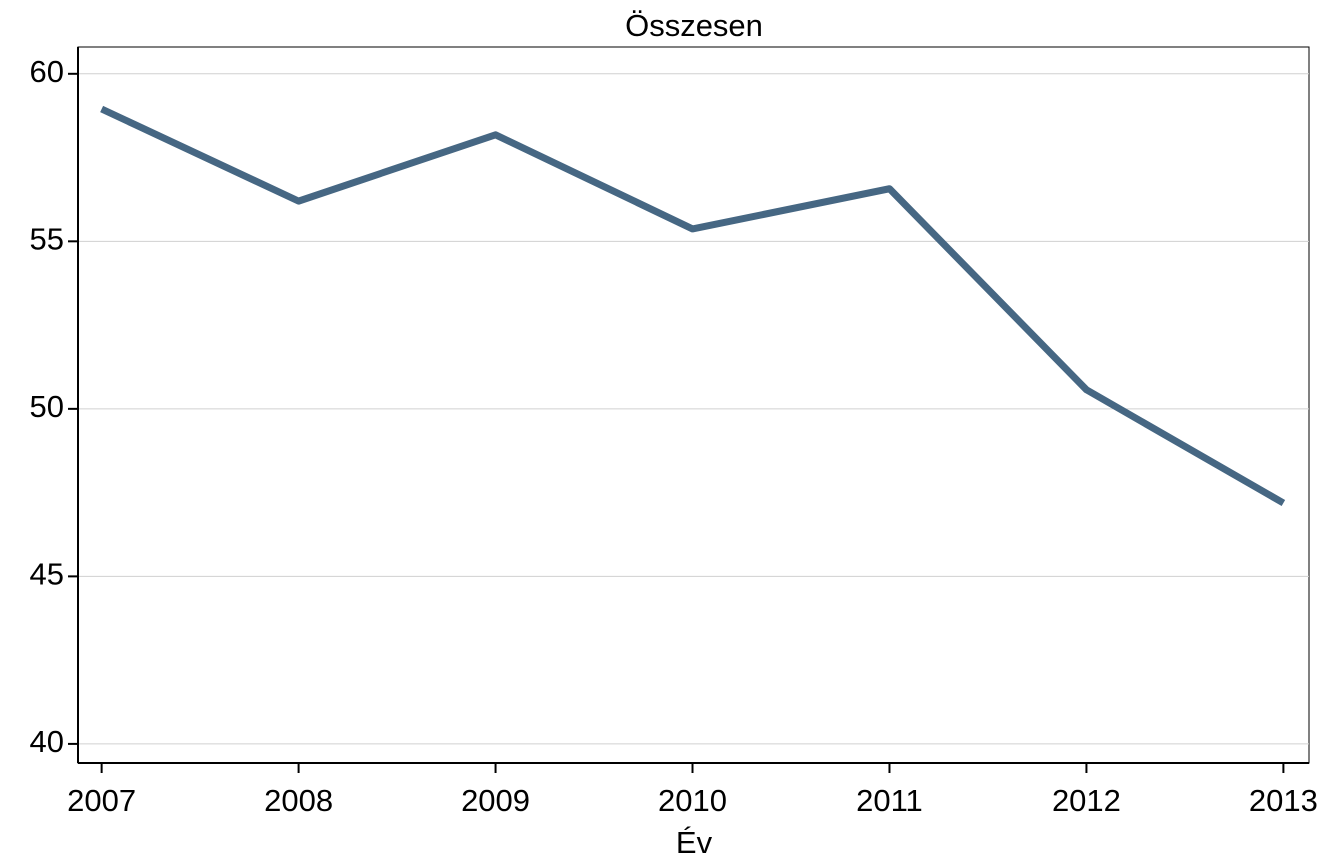 This screenshot has width=1334, height=864. What do you see at coordinates (47, 239) in the screenshot?
I see `y-tick-label: 55` at bounding box center [47, 239].